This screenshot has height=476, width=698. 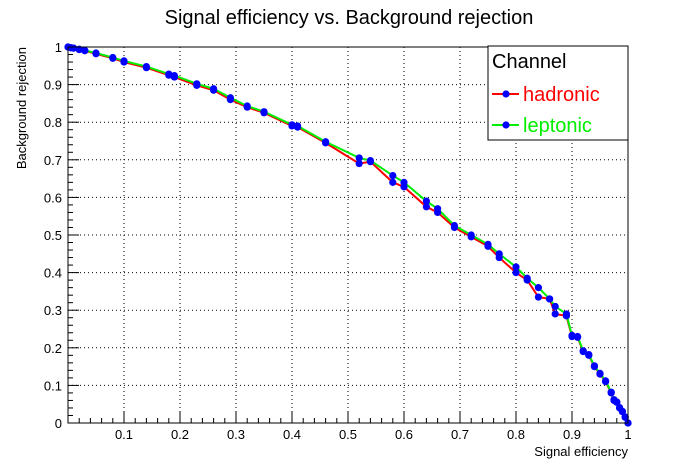 What do you see at coordinates (53, 85) in the screenshot?
I see `y-tick-label: 0.9` at bounding box center [53, 85].